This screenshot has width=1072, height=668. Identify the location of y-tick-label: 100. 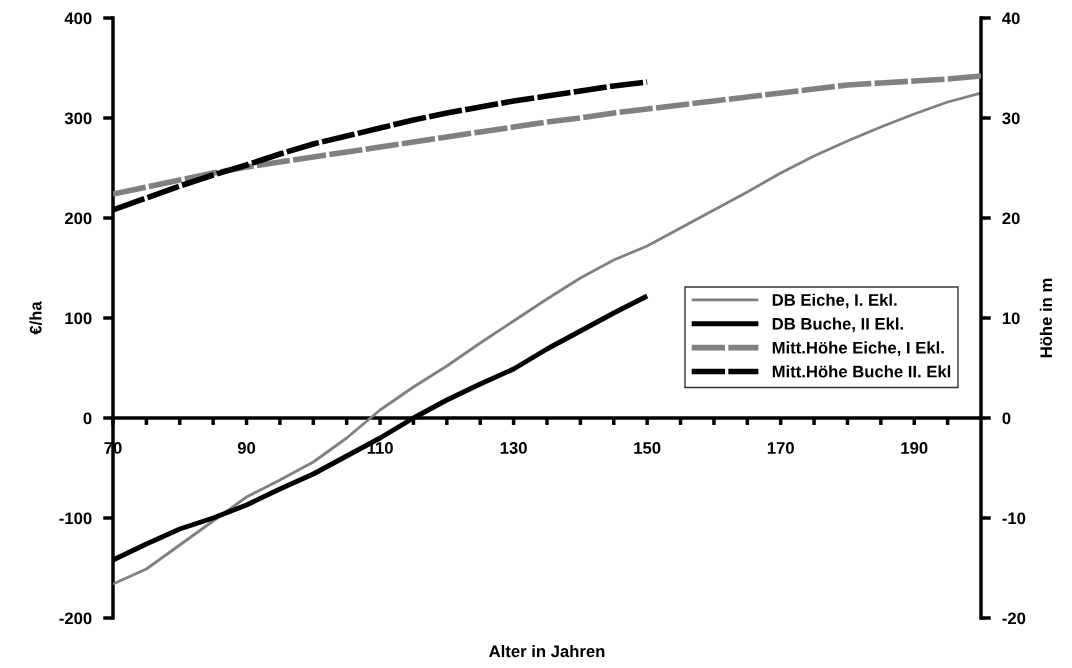
(78, 318).